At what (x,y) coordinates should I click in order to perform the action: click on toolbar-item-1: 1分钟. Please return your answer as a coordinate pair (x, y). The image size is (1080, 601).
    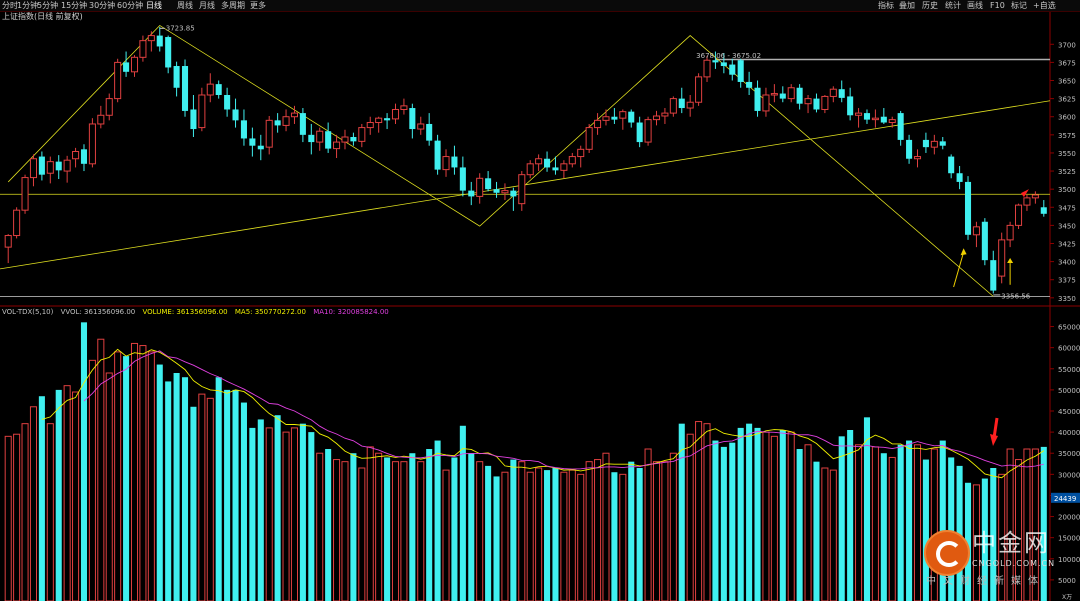
    Looking at the image, I should click on (28, 5).